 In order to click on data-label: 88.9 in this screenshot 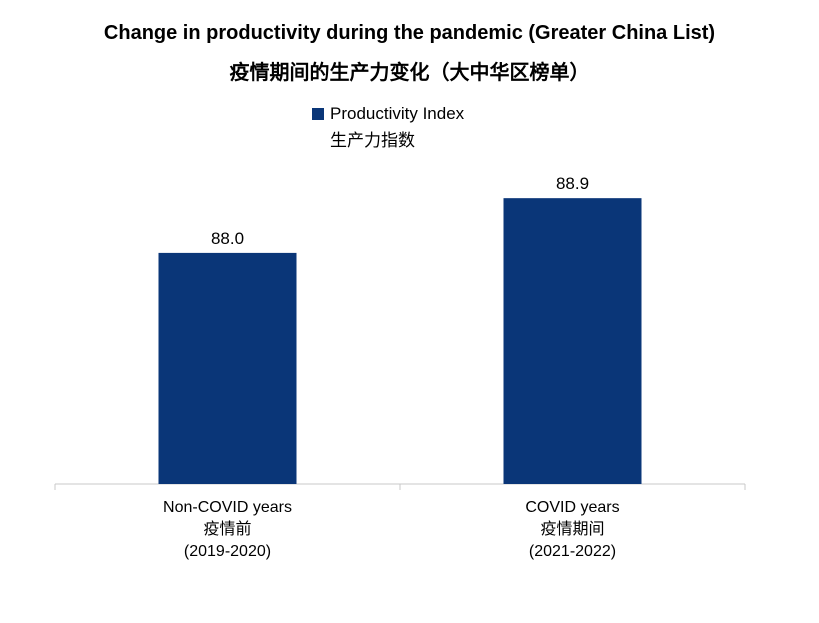, I will do `click(572, 183)`.